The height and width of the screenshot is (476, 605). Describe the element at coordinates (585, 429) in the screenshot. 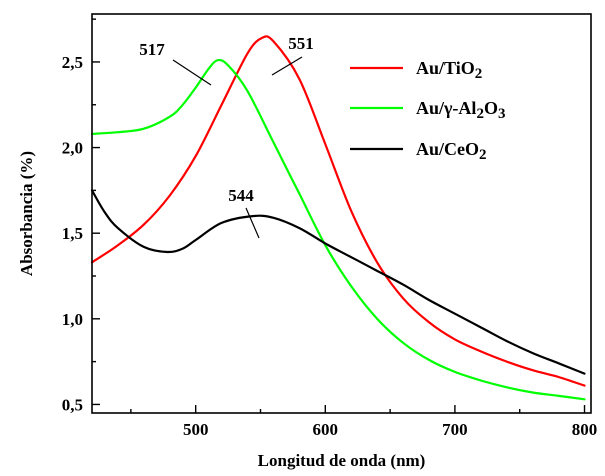

I see `x-tick-label: 800` at that location.